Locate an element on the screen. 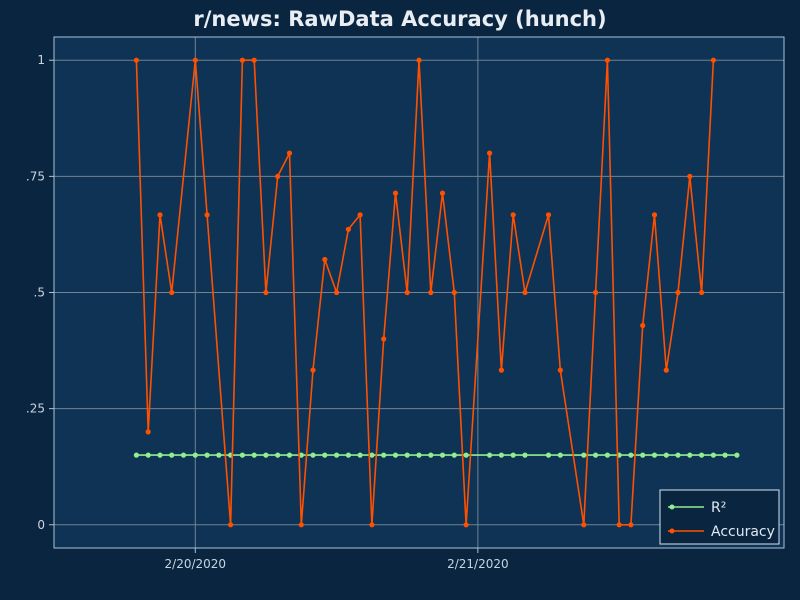 Image resolution: width=800 pixels, height=600 pixels. legend-box is located at coordinates (719, 517).